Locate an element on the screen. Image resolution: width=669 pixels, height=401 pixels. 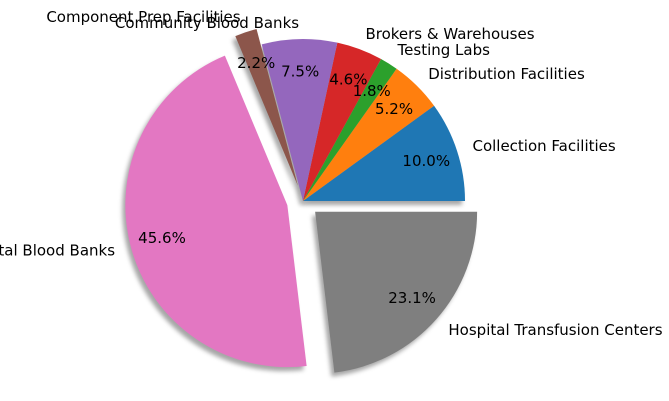
slice-component-prep-facilities is located at coordinates (266, 107).